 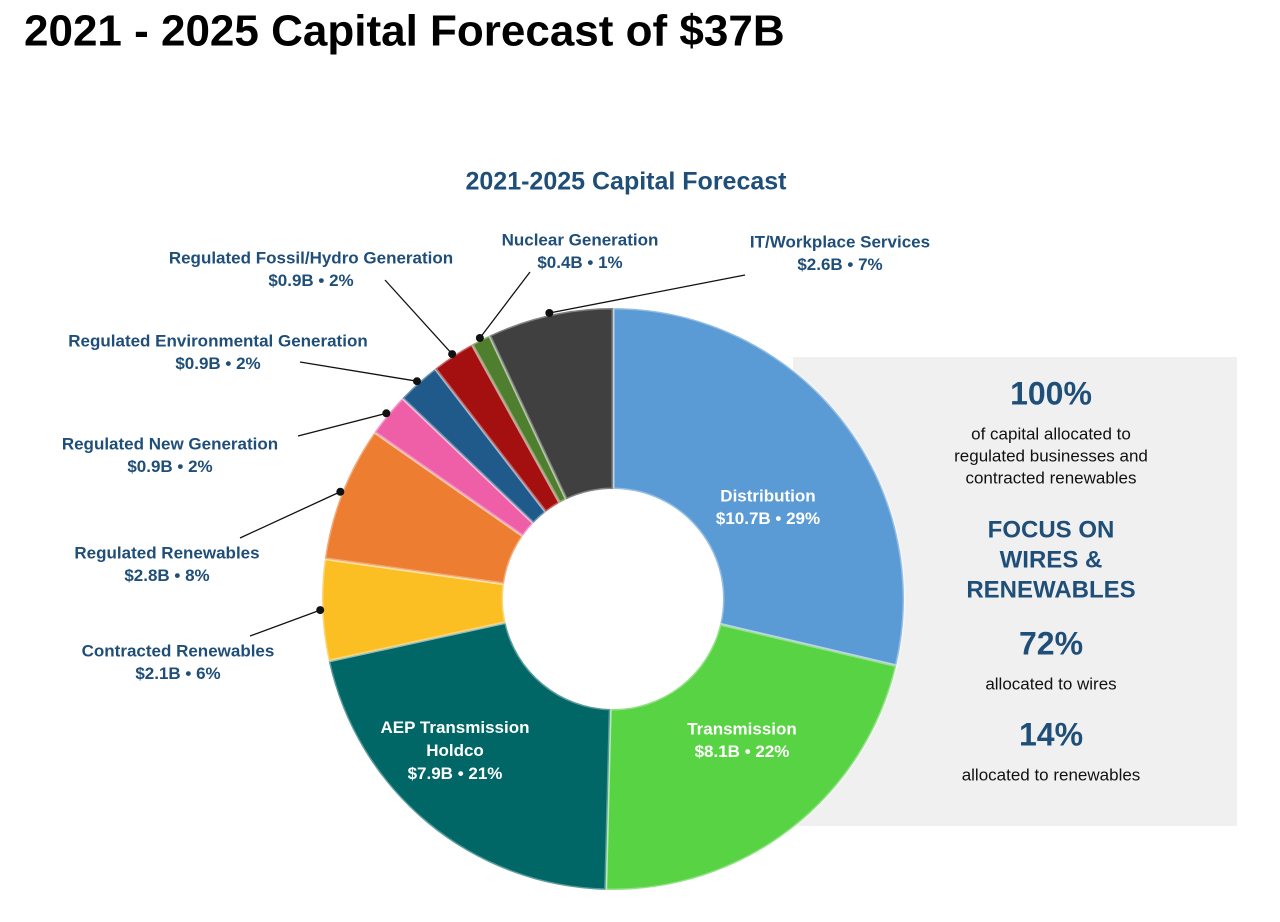 What do you see at coordinates (1051, 643) in the screenshot?
I see `panel-headline: 72%` at bounding box center [1051, 643].